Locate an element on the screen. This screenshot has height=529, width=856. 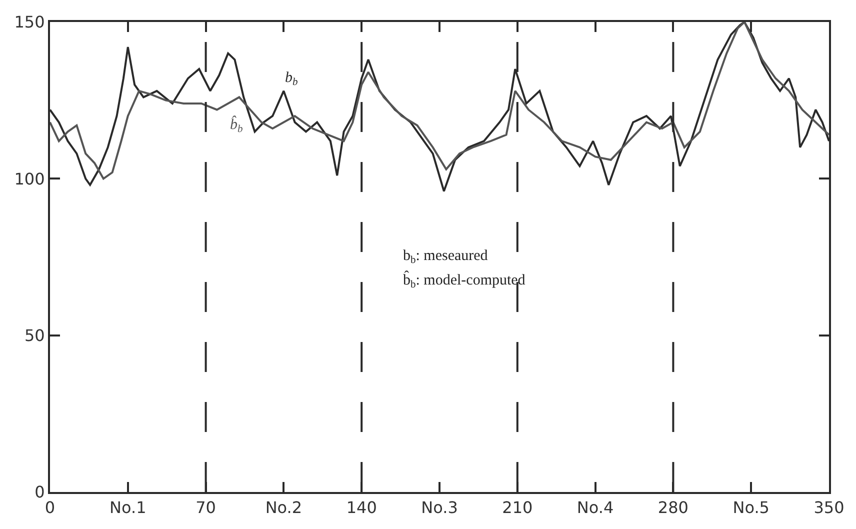
x-tick-label: 70 is located at coordinates (206, 508).